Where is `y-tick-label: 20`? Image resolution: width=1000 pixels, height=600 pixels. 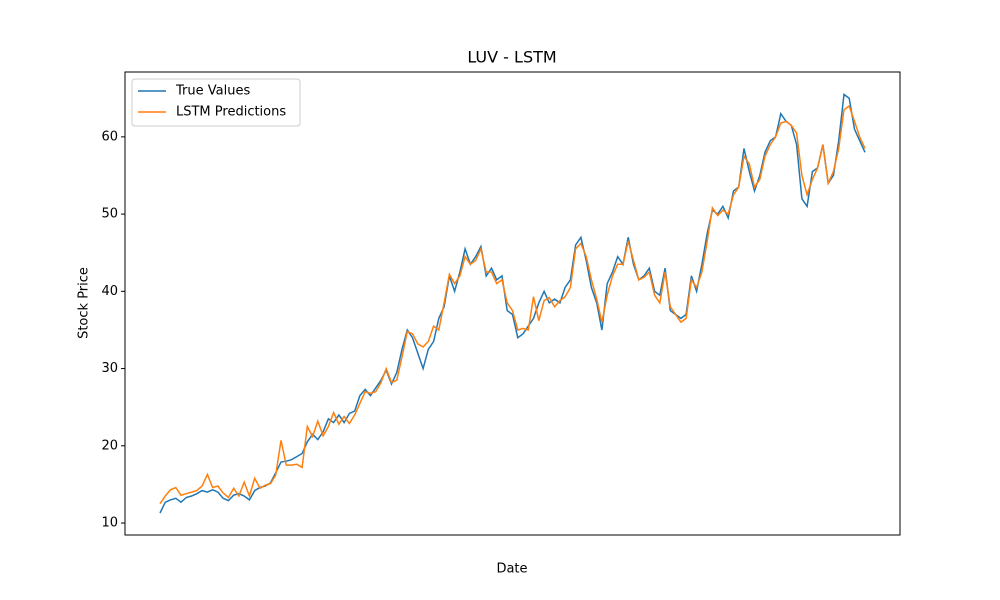
y-tick-label: 20 is located at coordinates (109, 445).